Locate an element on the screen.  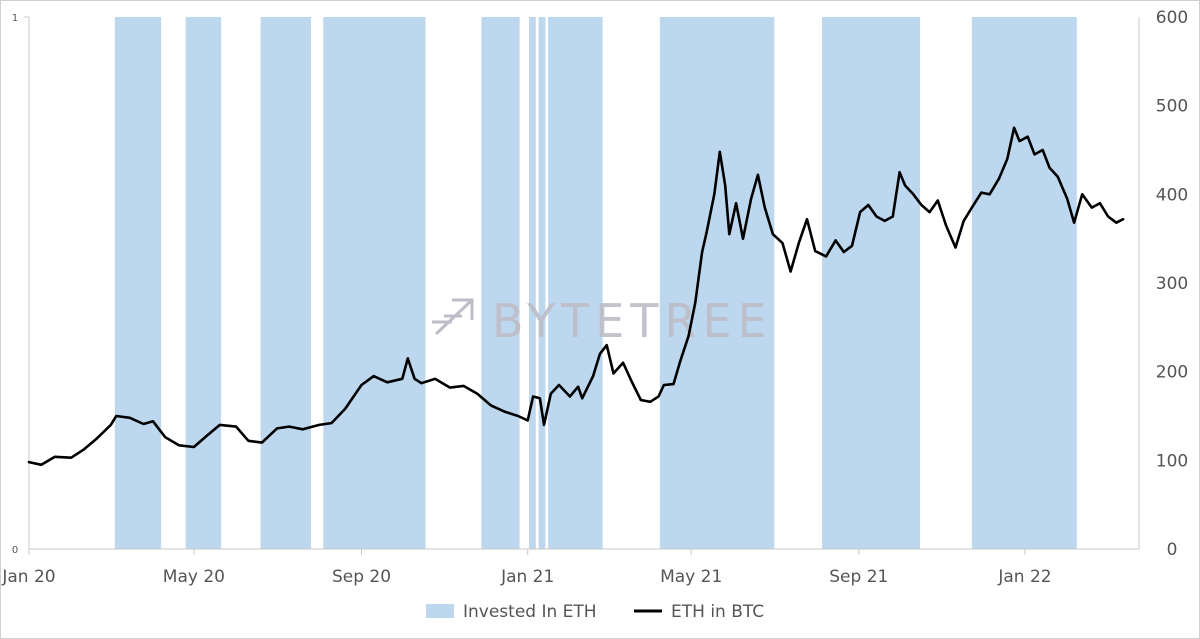
y-right-tick-label: 300 is located at coordinates (1172, 284).